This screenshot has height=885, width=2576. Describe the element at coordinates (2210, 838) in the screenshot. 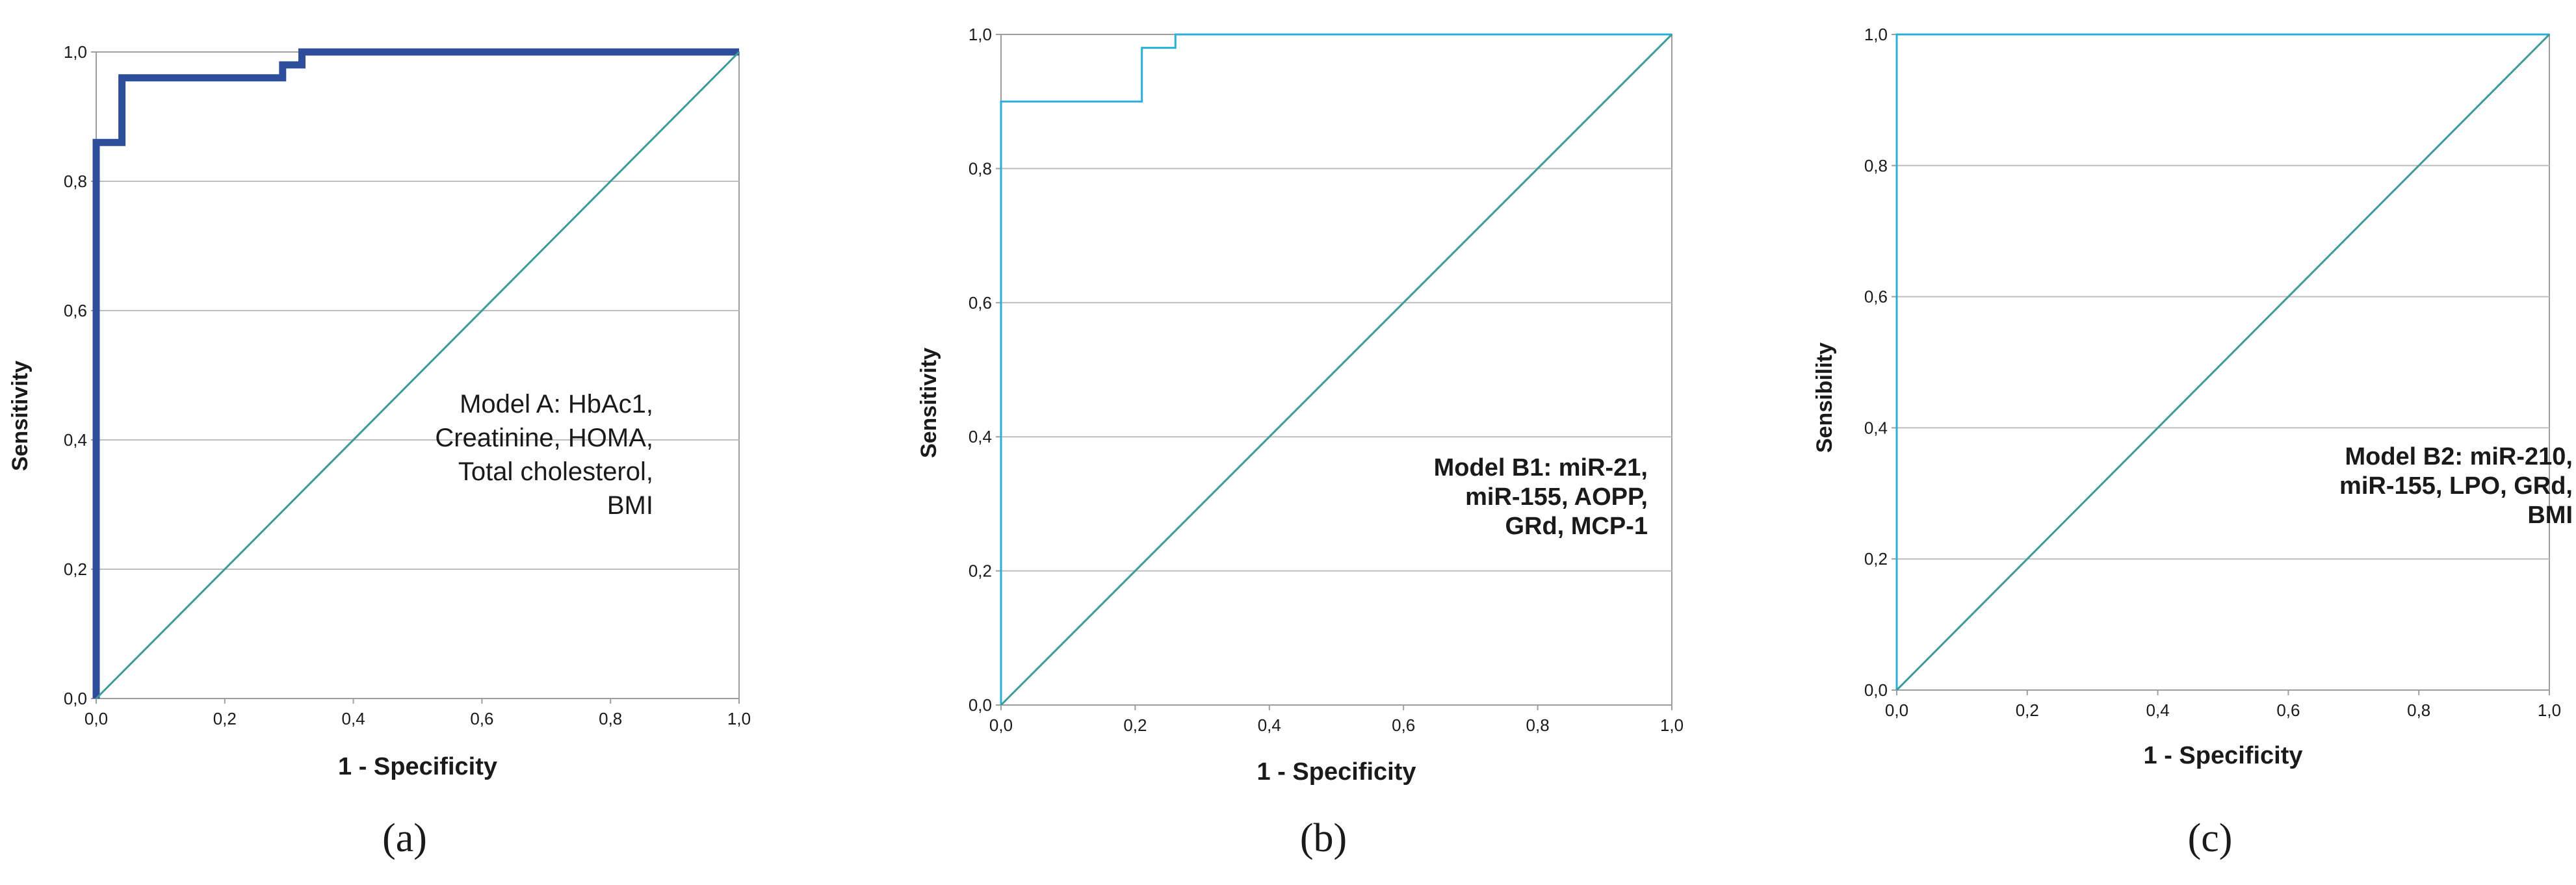

I see `panel-label: (c)` at that location.